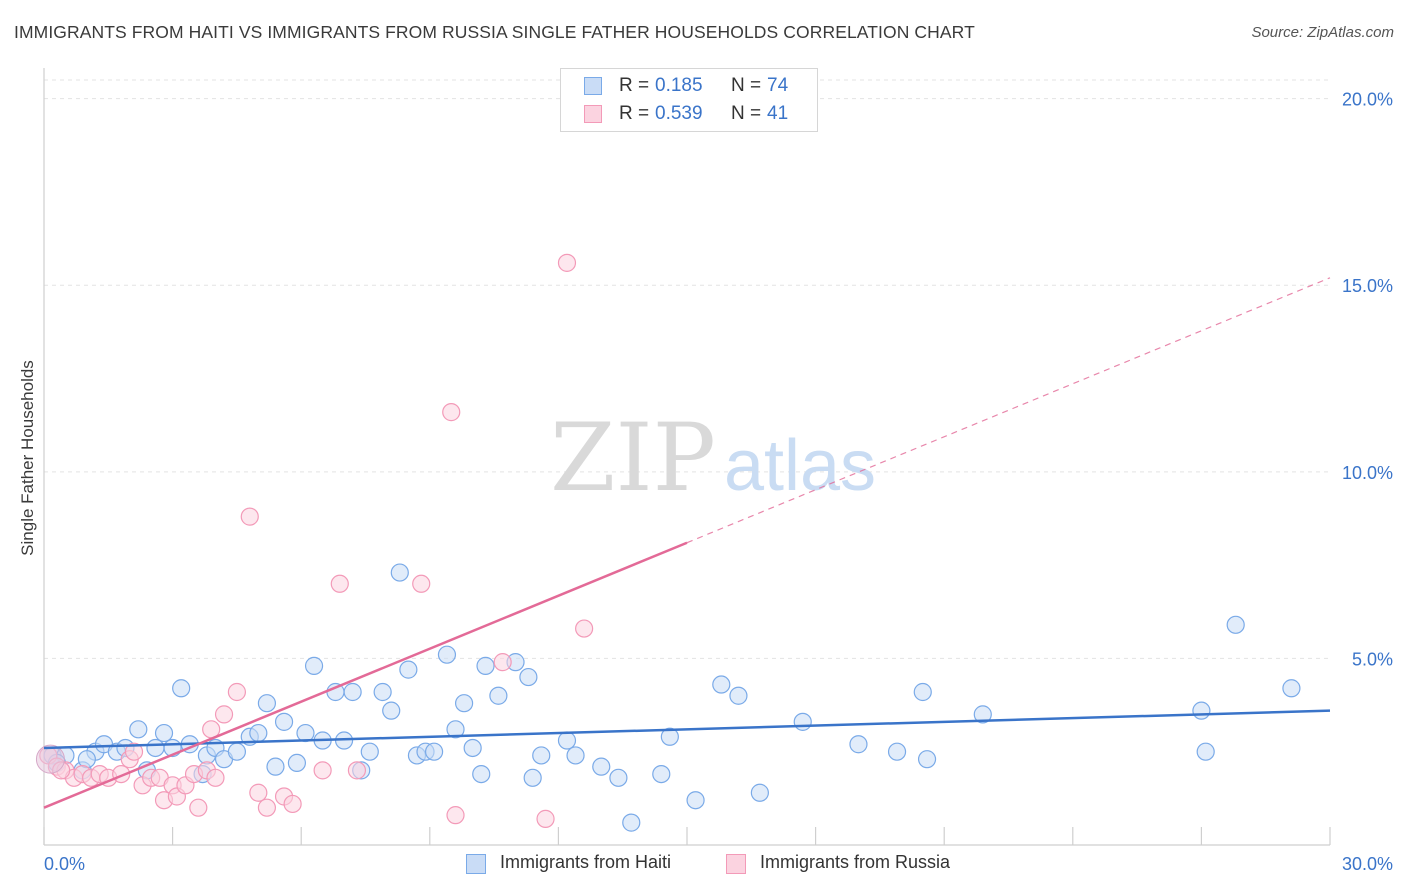 This screenshot has height=892, width=1406. Describe the element at coordinates (687, 729) in the screenshot. I see `trend-line-haiti` at that location.